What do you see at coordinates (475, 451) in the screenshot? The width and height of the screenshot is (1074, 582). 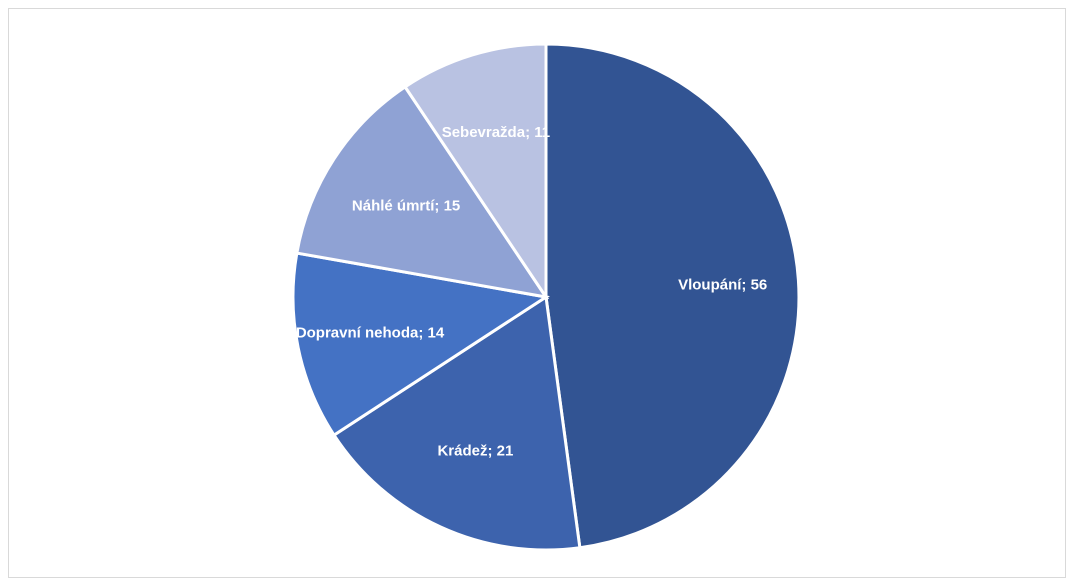 I see `pie-slice-label-2: Krádež; 21` at bounding box center [475, 451].